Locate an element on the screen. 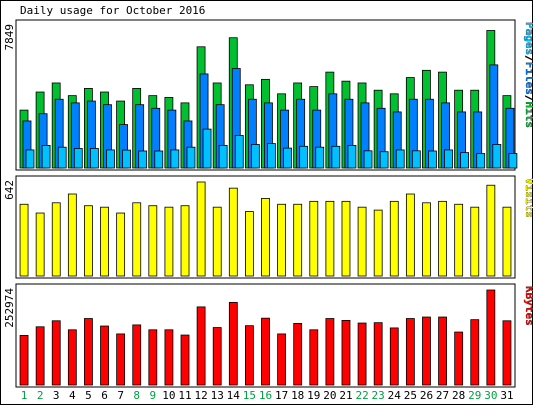 This screenshot has height=405, width=533. day-label: 9 is located at coordinates (153, 395).